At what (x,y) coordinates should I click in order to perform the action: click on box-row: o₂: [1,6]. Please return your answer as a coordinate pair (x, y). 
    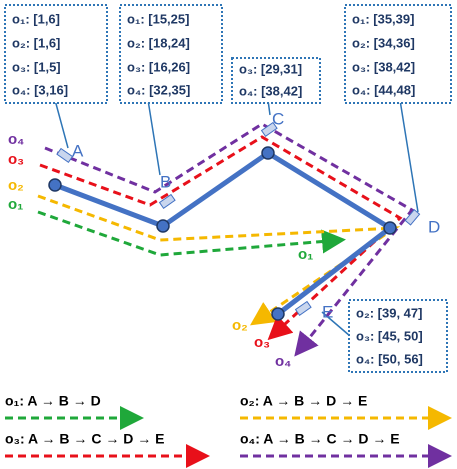
    Looking at the image, I should click on (36, 42).